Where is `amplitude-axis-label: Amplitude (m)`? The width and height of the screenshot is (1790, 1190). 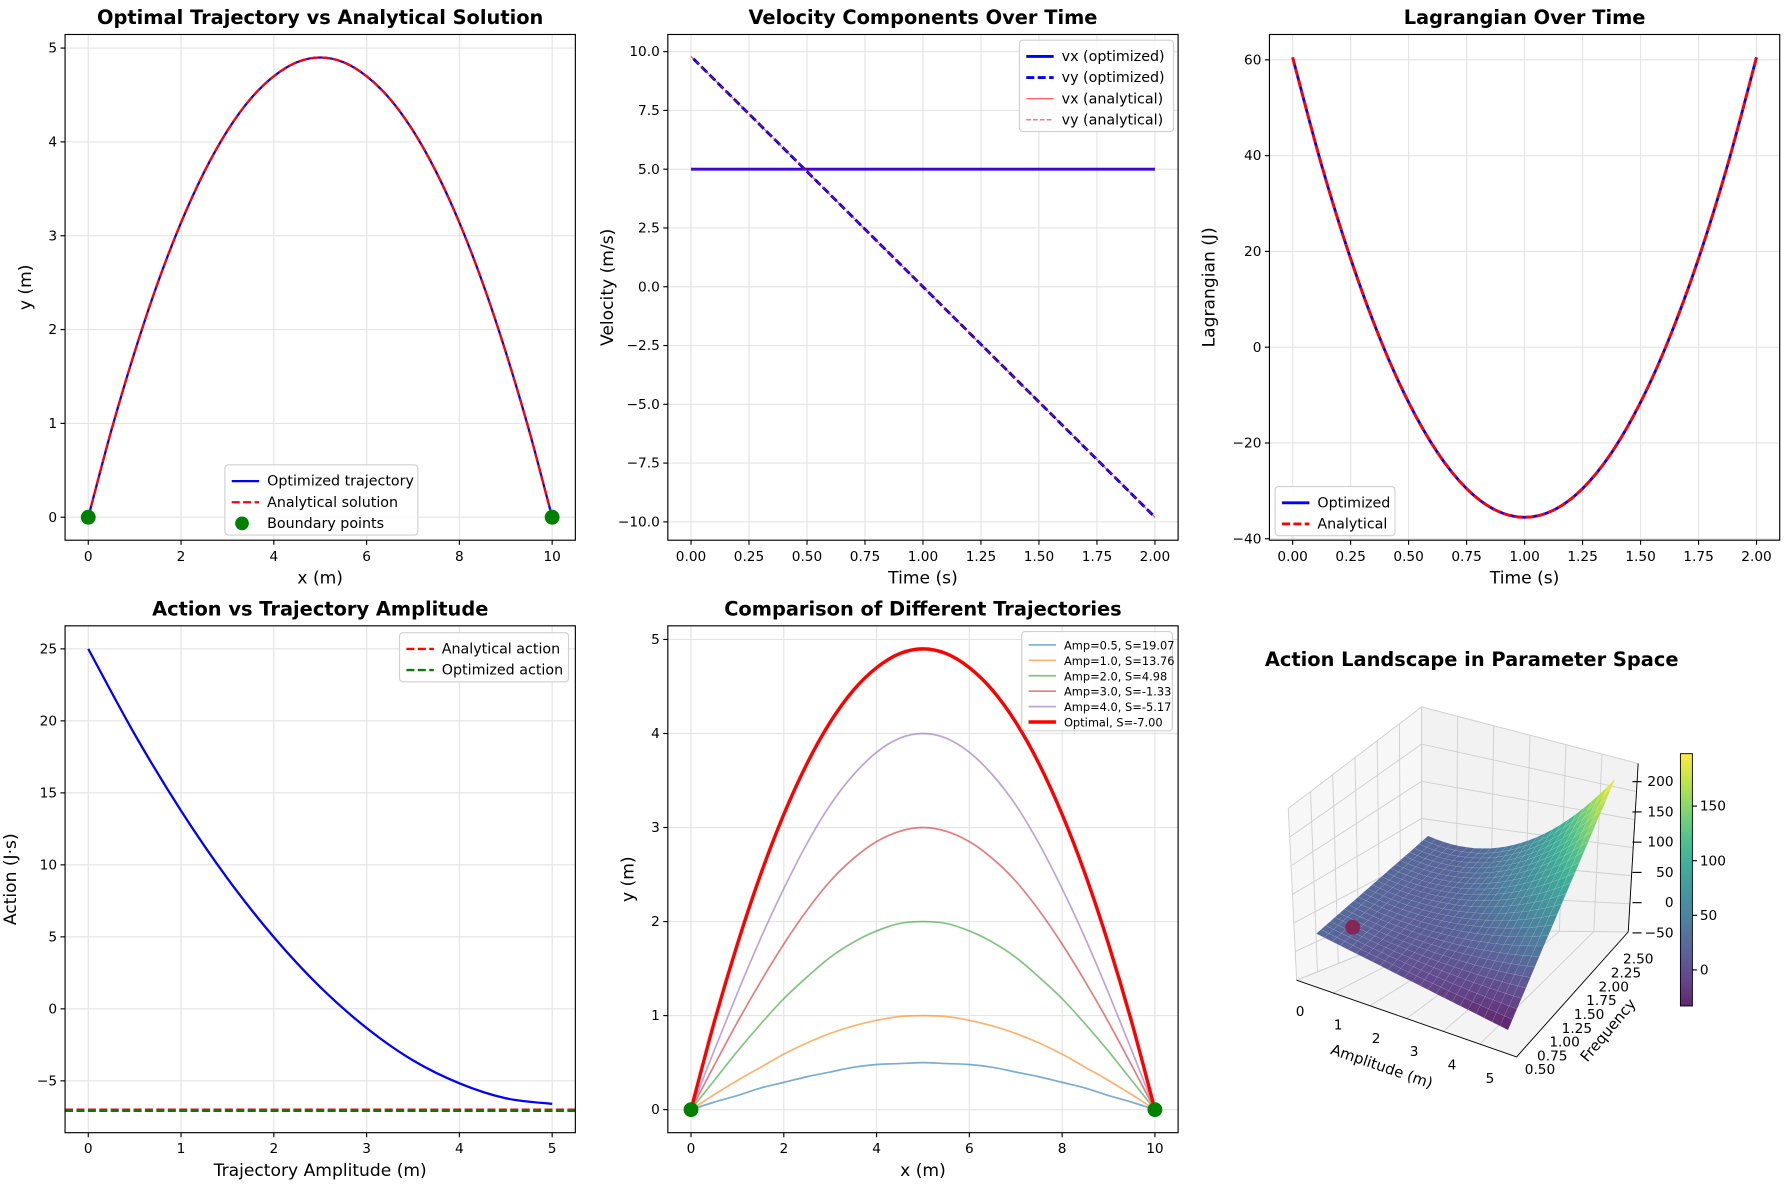 amplitude-axis-label: Amplitude (m) is located at coordinates (1381, 1066).